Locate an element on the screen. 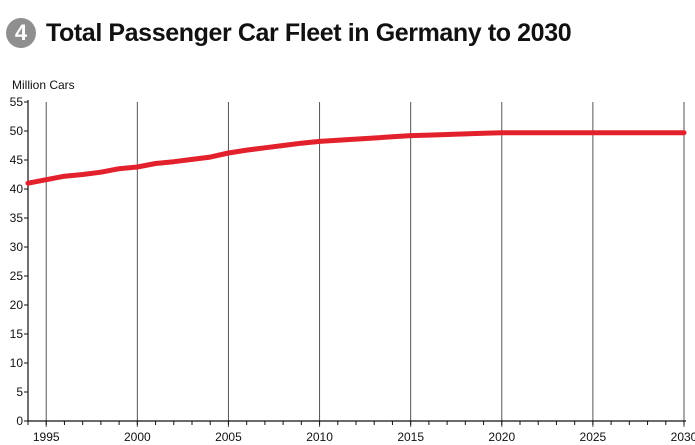 The width and height of the screenshot is (695, 445). y-tick-label-50: 50 is located at coordinates (17, 131).